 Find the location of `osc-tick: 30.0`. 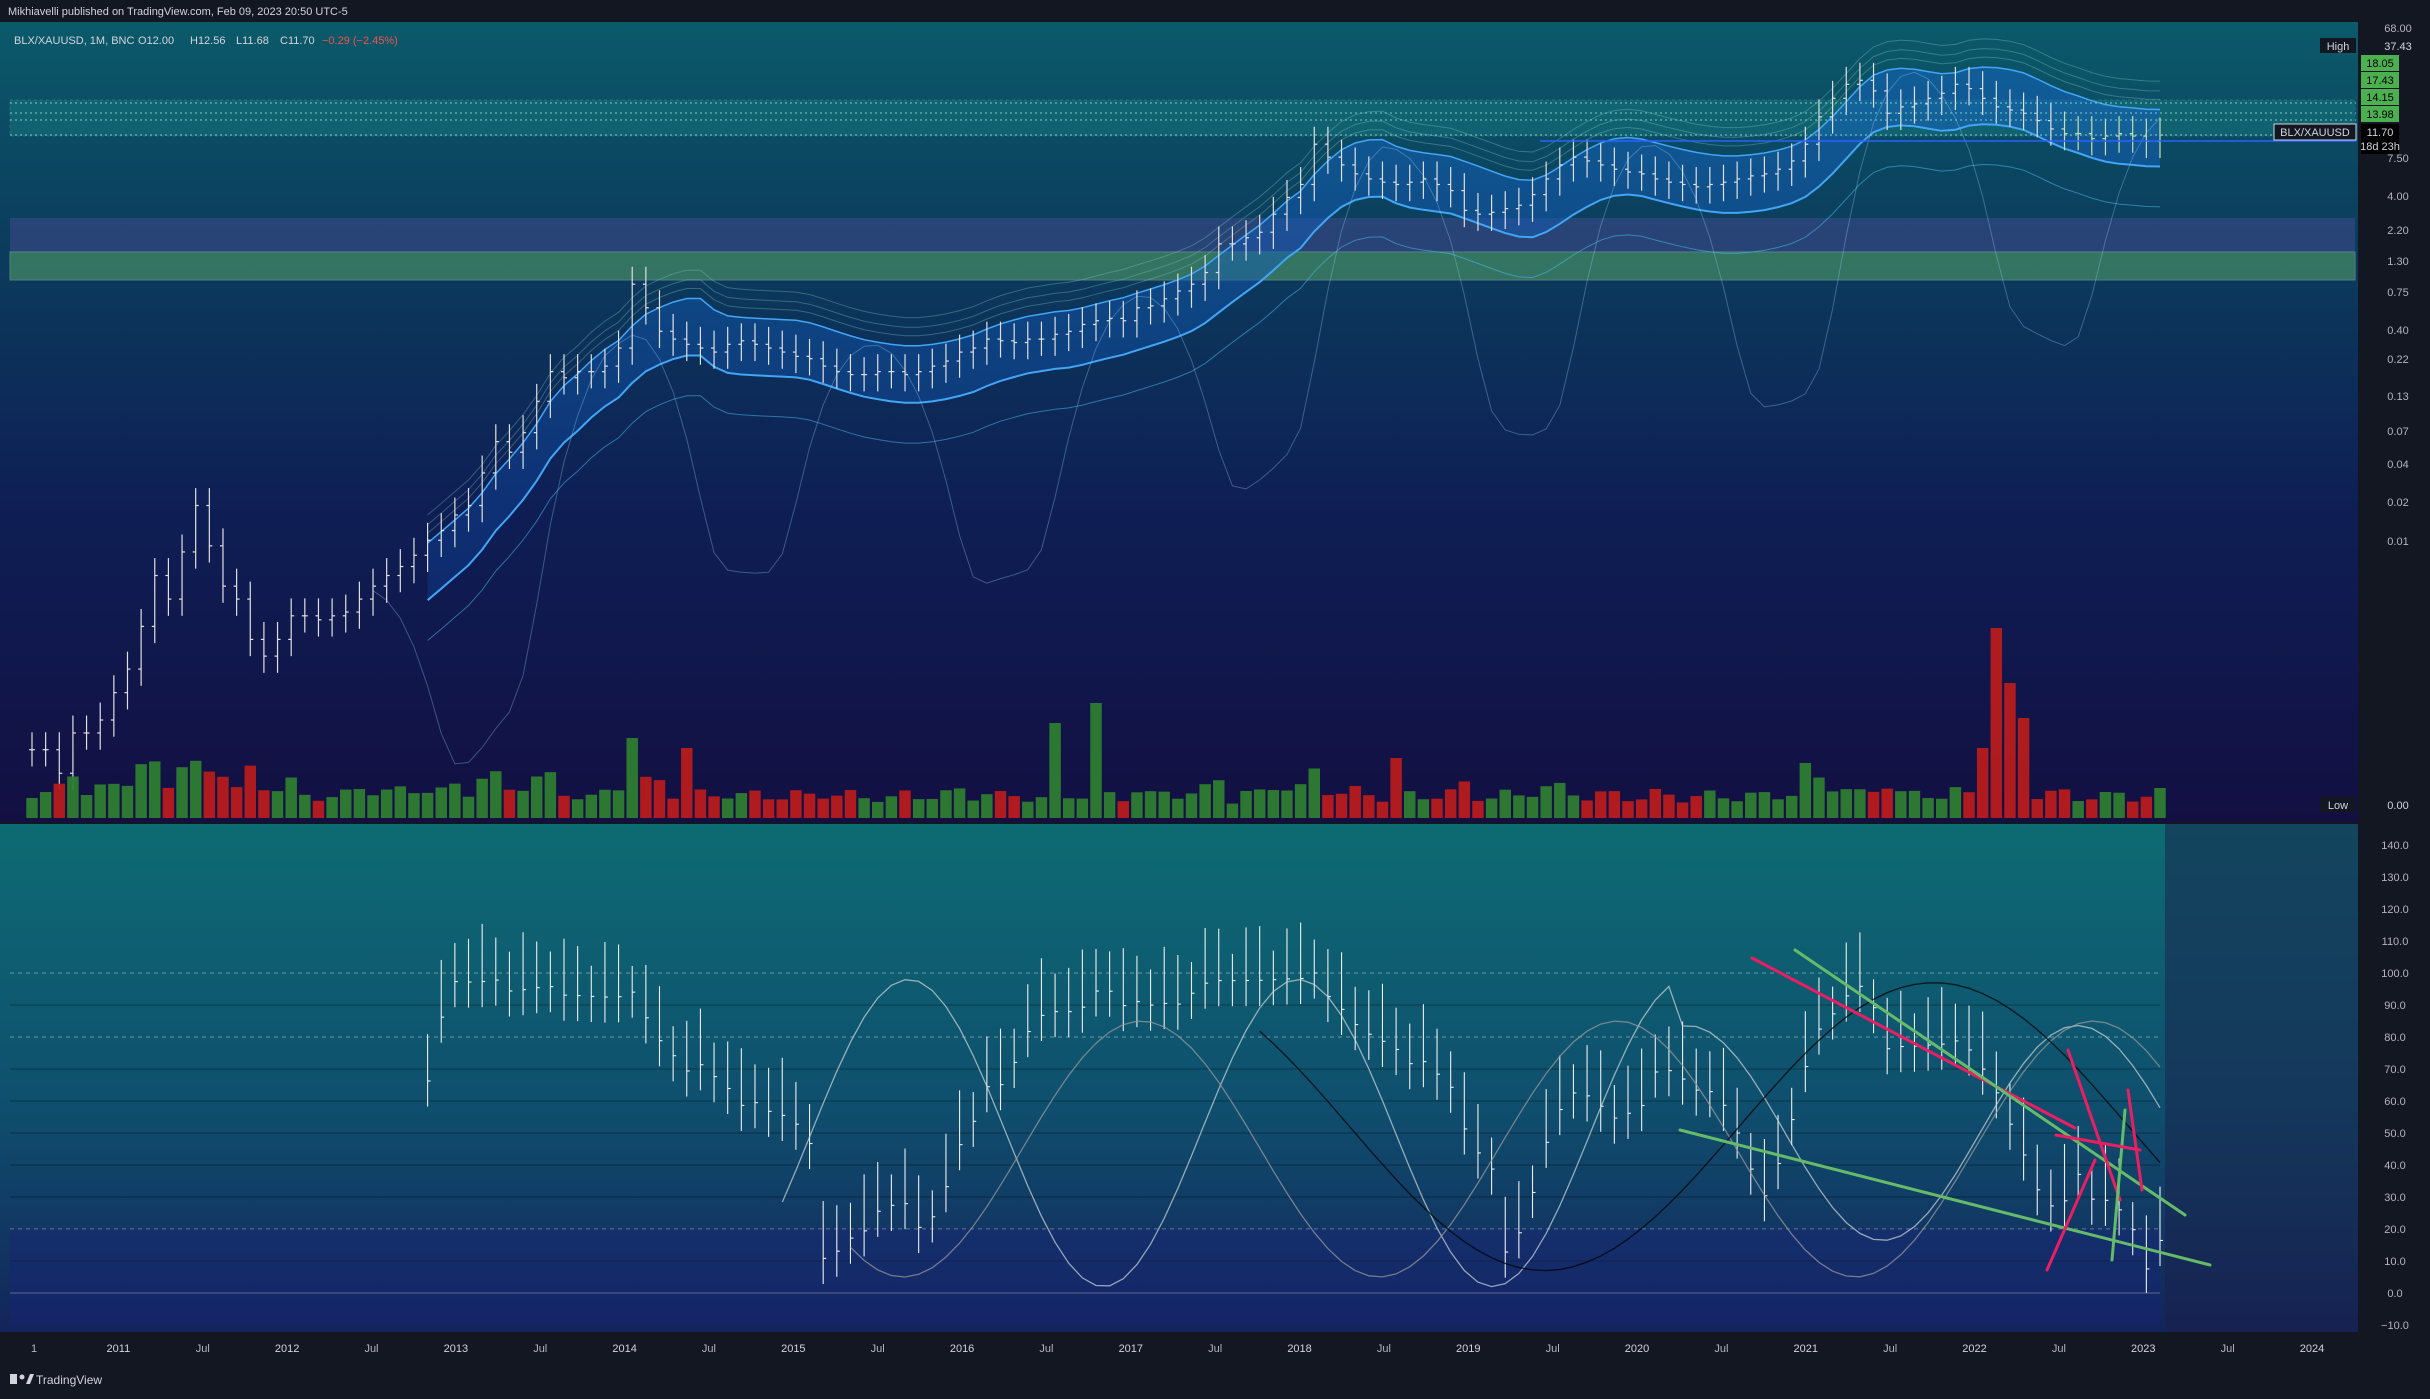

osc-tick: 30.0 is located at coordinates (2394, 1198).